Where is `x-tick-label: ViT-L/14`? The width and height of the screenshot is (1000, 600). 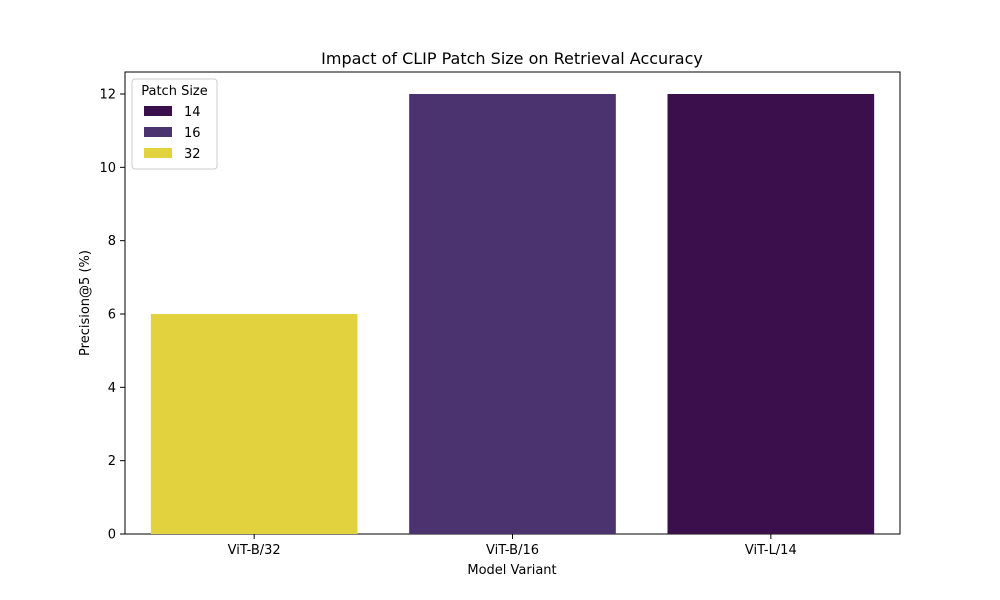
x-tick-label: ViT-L/14 is located at coordinates (771, 550).